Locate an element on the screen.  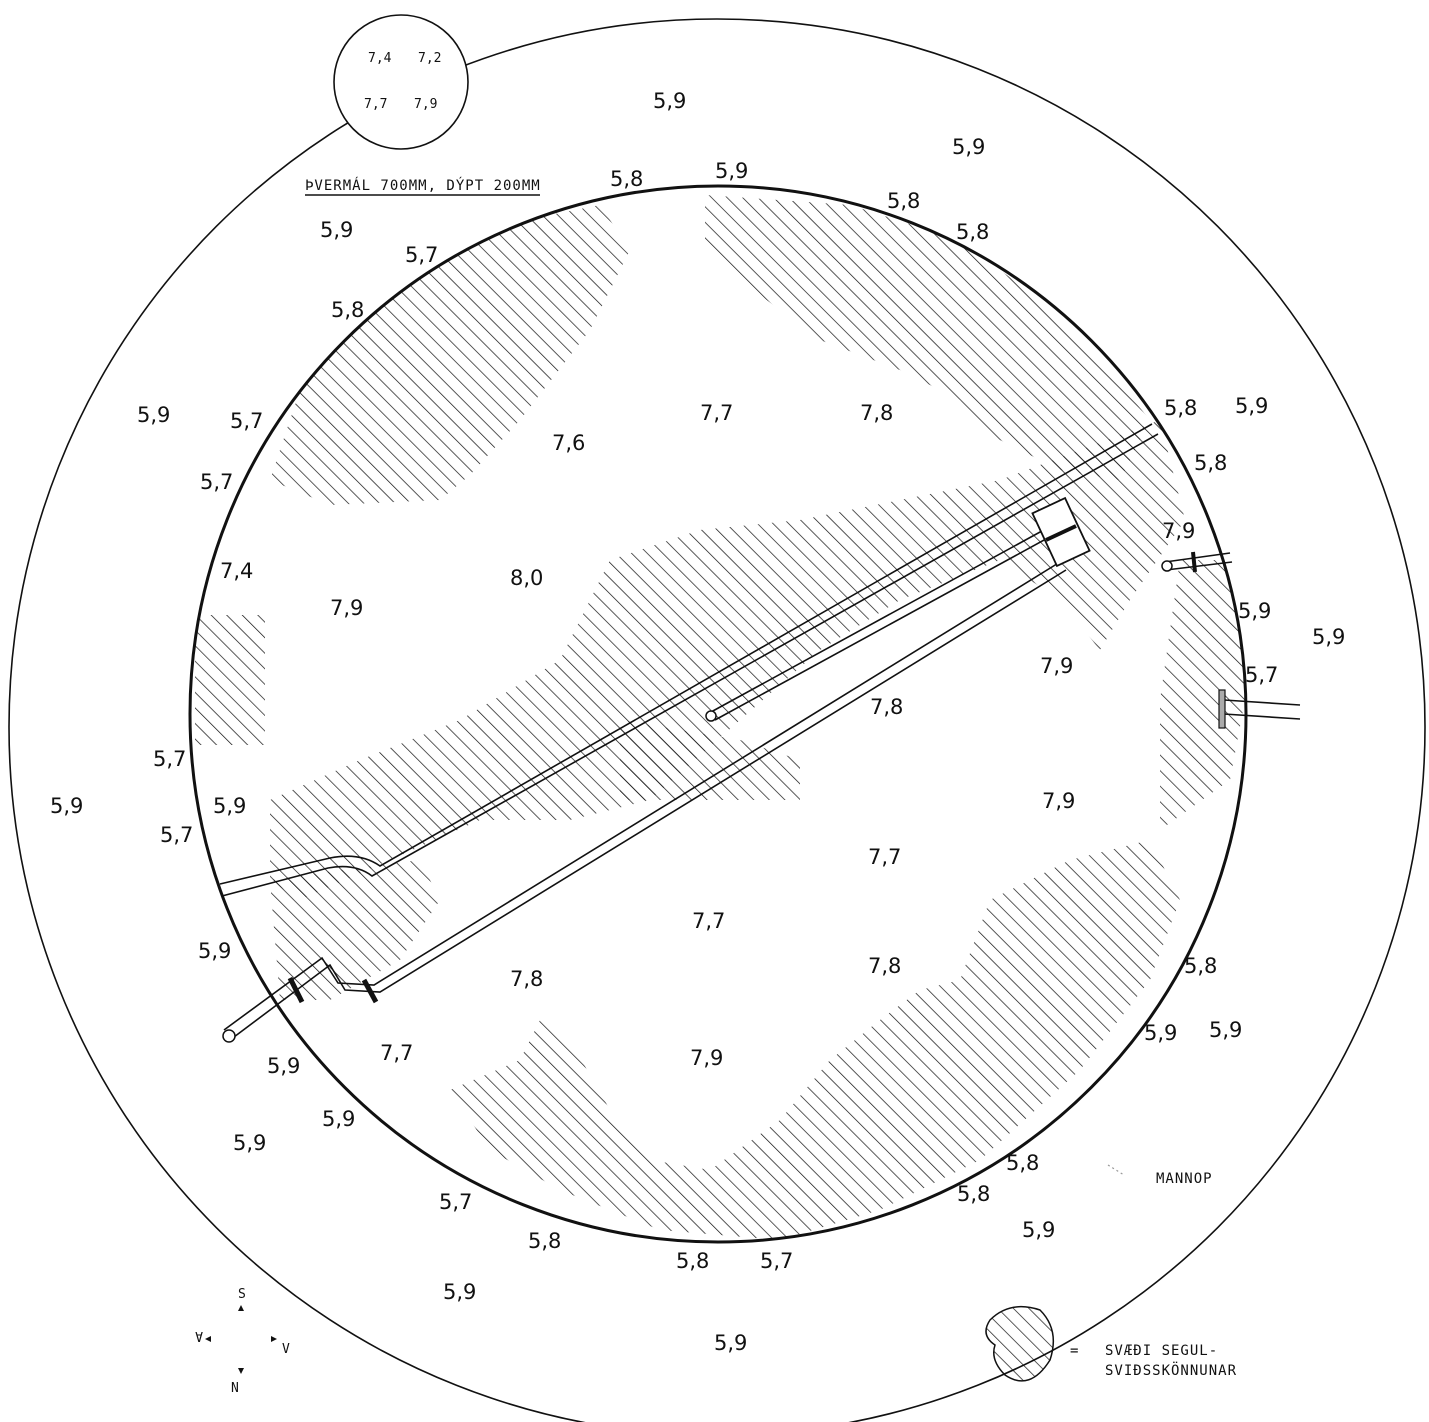
compass-arrow-s is located at coordinates (241, 1308).